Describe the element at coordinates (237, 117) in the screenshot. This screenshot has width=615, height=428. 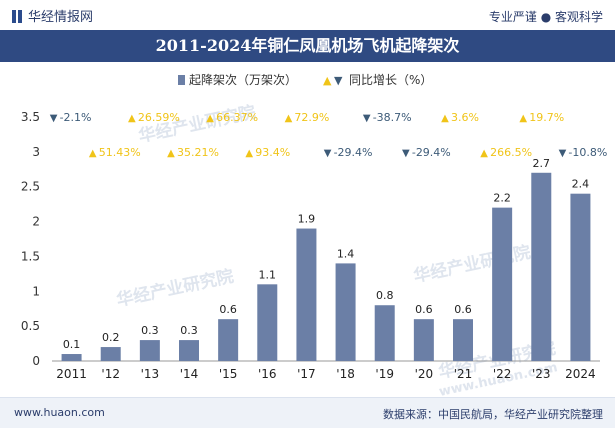
I see `growth-label: 66.37%` at that location.